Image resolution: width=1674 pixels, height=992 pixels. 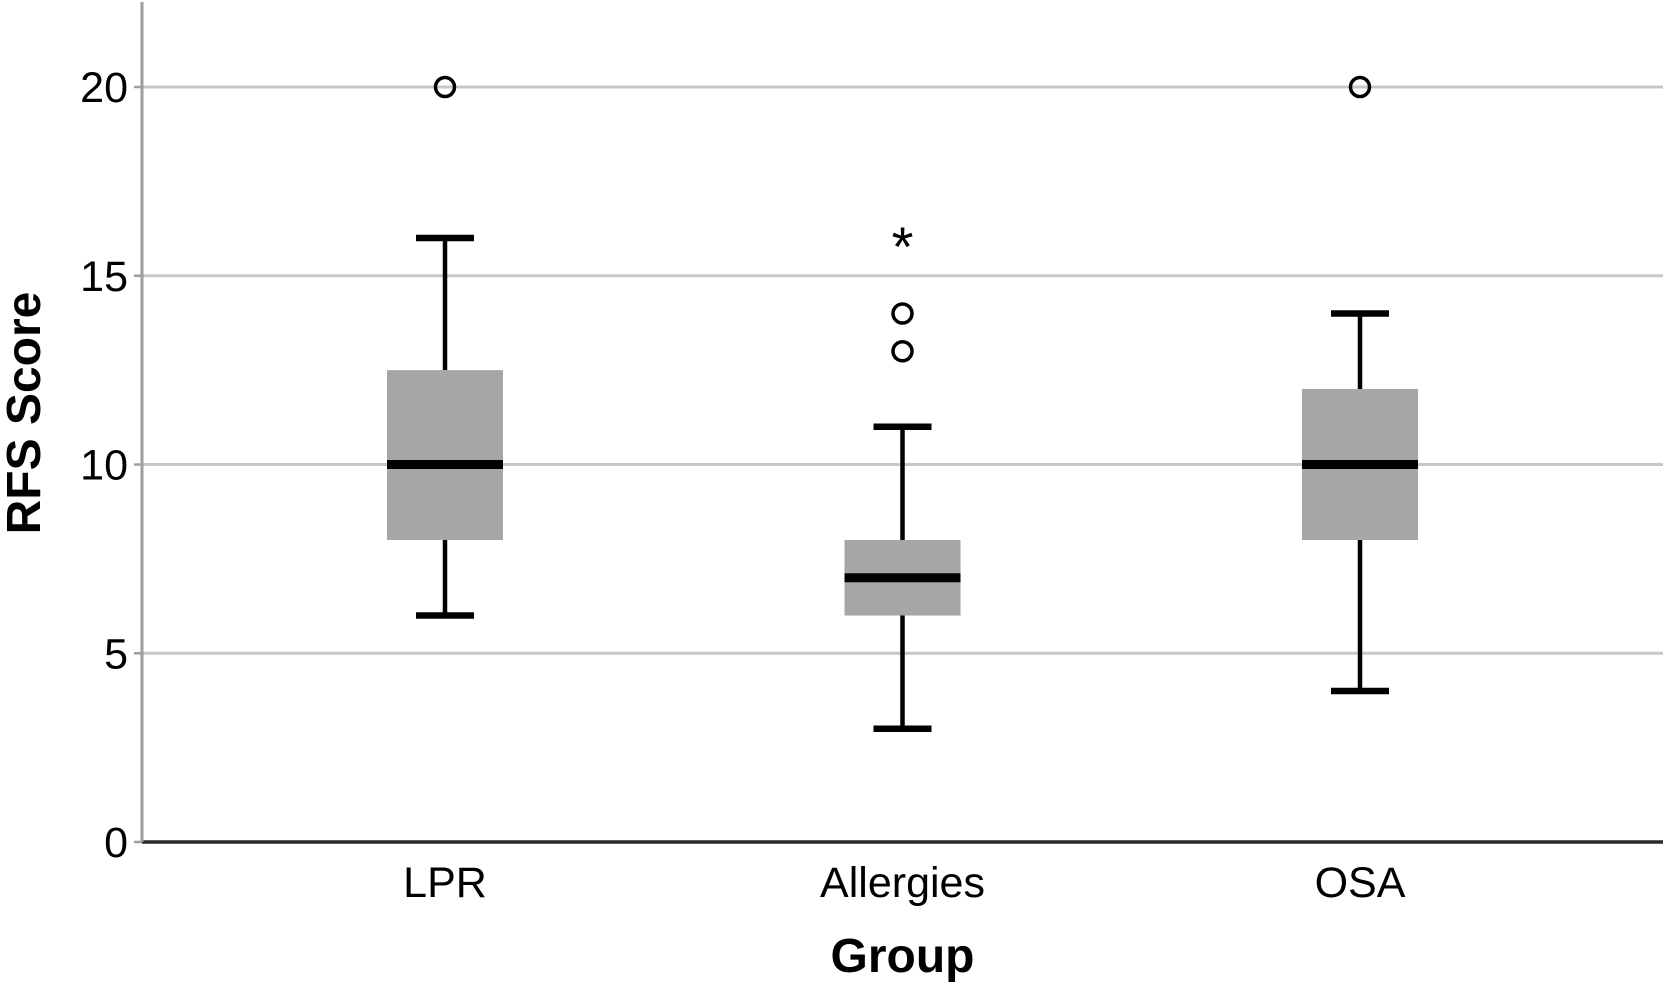 What do you see at coordinates (116, 843) in the screenshot?
I see `y-tick-label-0: 0` at bounding box center [116, 843].